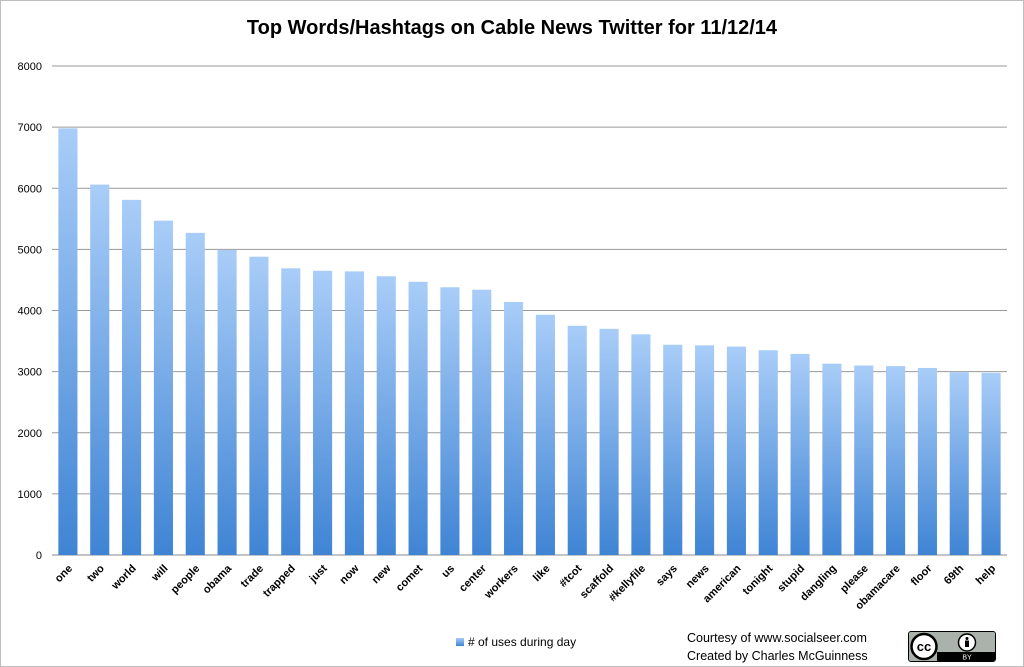 The image size is (1024, 667). What do you see at coordinates (410, 578) in the screenshot?
I see `x-tick-label: comet` at bounding box center [410, 578].